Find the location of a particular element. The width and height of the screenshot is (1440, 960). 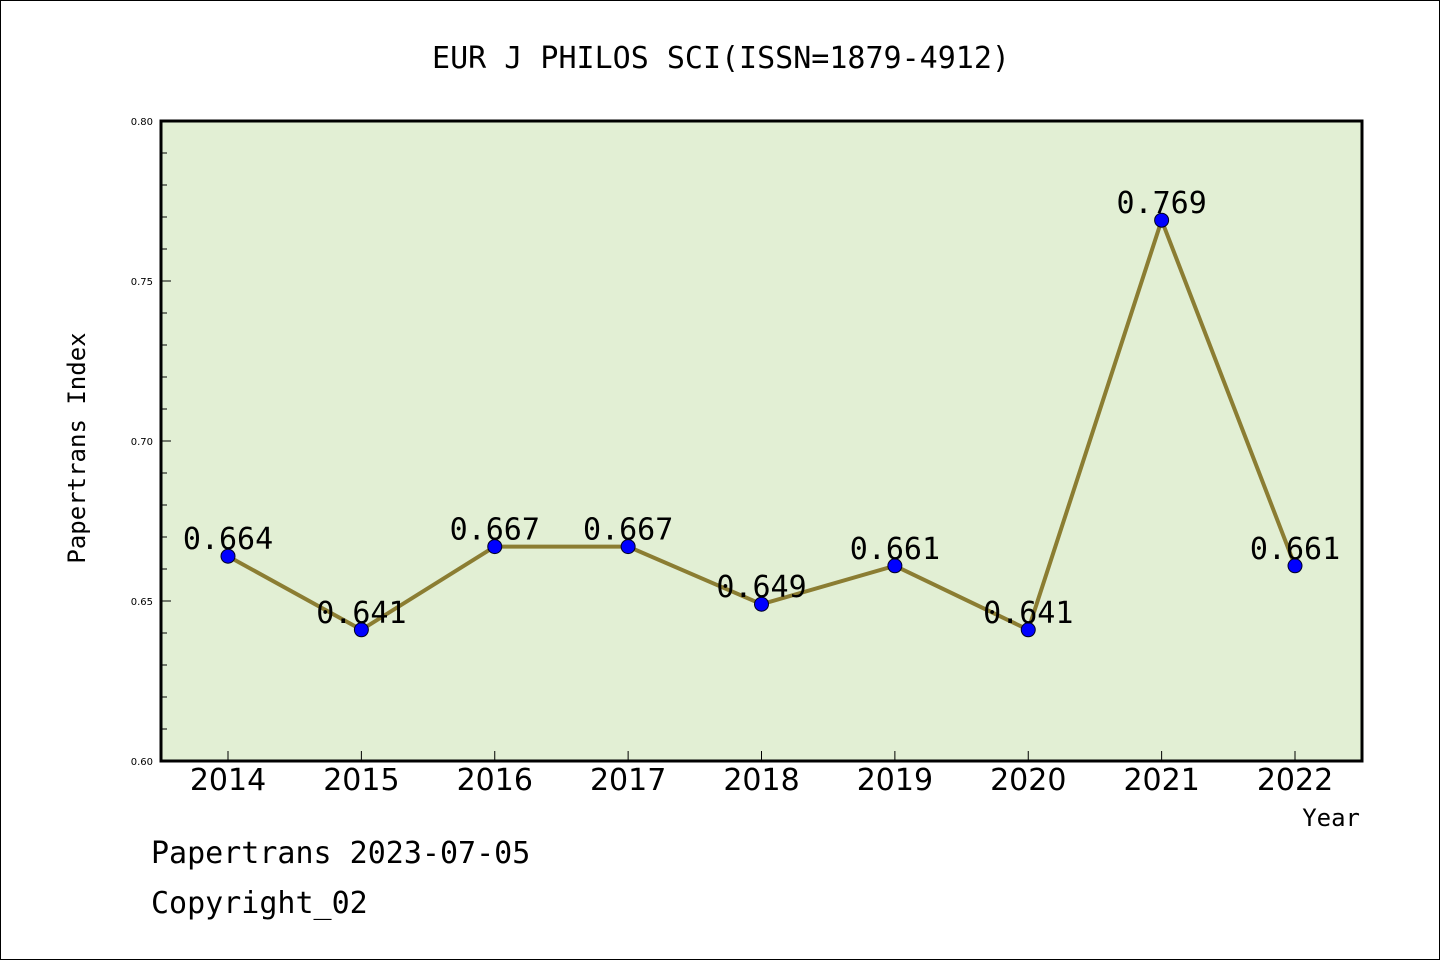

x-tick-label: 2020 is located at coordinates (1028, 780).